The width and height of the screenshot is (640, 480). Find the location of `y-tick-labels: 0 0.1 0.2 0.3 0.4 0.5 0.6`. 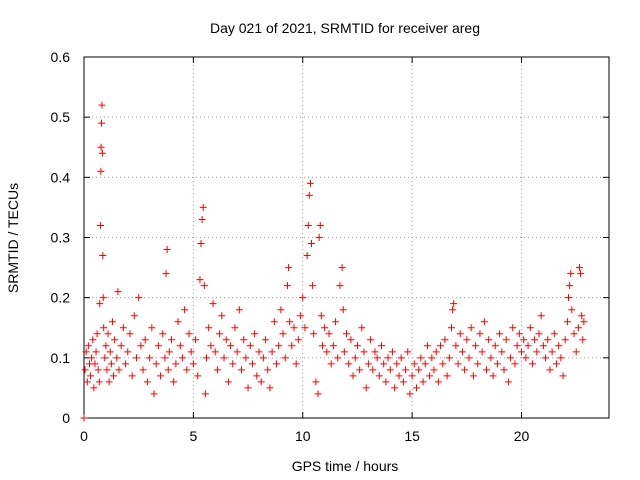

y-tick-labels: 0 0.1 0.2 0.3 0.4 0.5 0.6 is located at coordinates (61, 237).